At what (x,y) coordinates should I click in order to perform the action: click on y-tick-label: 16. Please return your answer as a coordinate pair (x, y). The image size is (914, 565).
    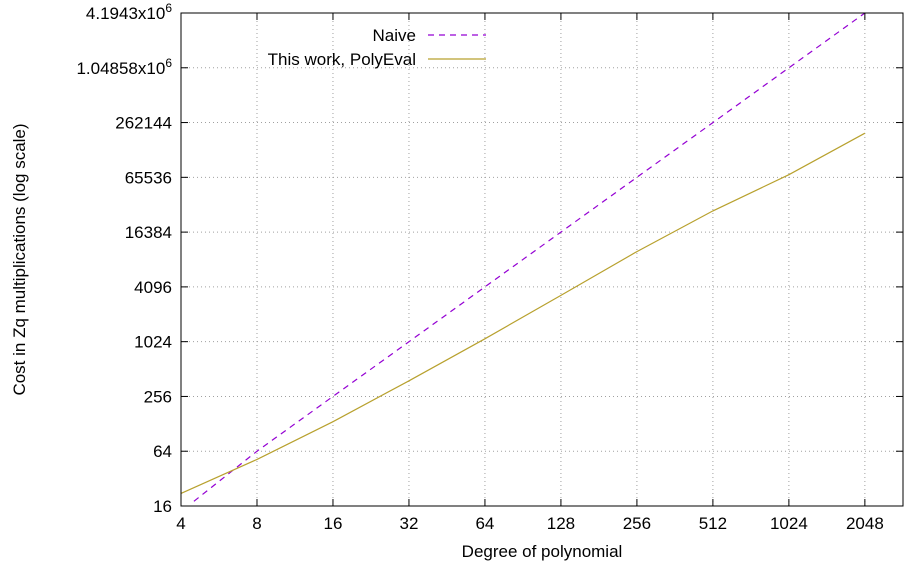
    Looking at the image, I should click on (162, 506).